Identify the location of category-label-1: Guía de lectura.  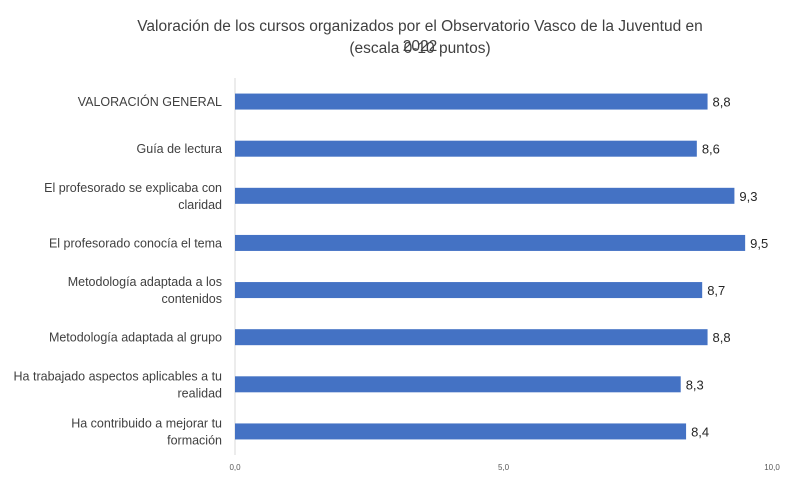
(180, 149).